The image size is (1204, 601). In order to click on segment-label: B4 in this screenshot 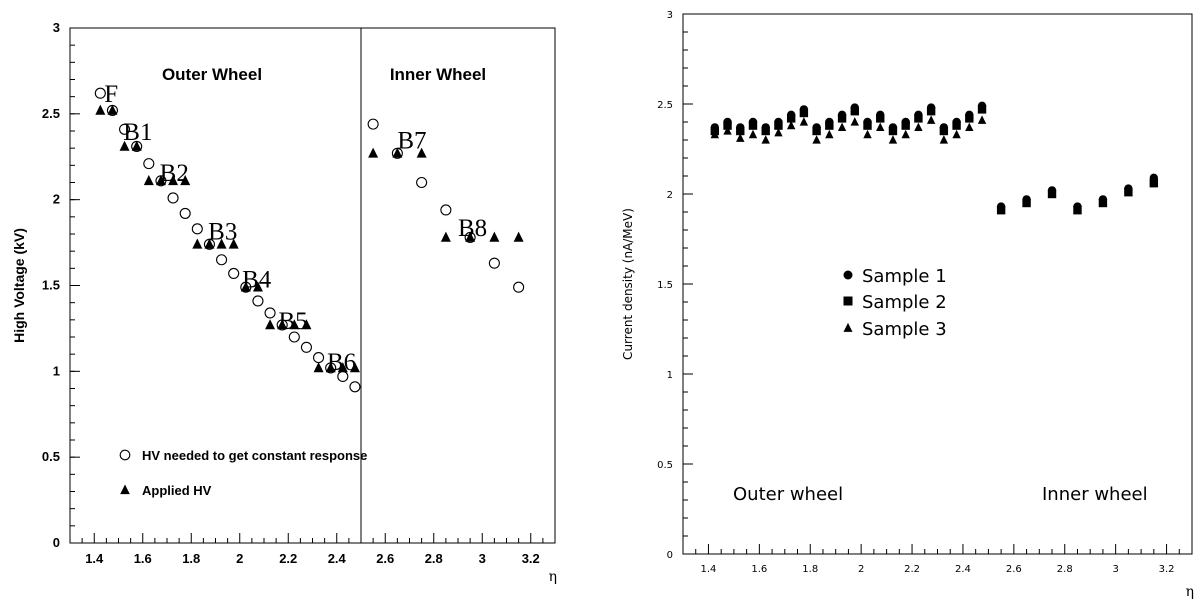, I will do `click(257, 280)`.